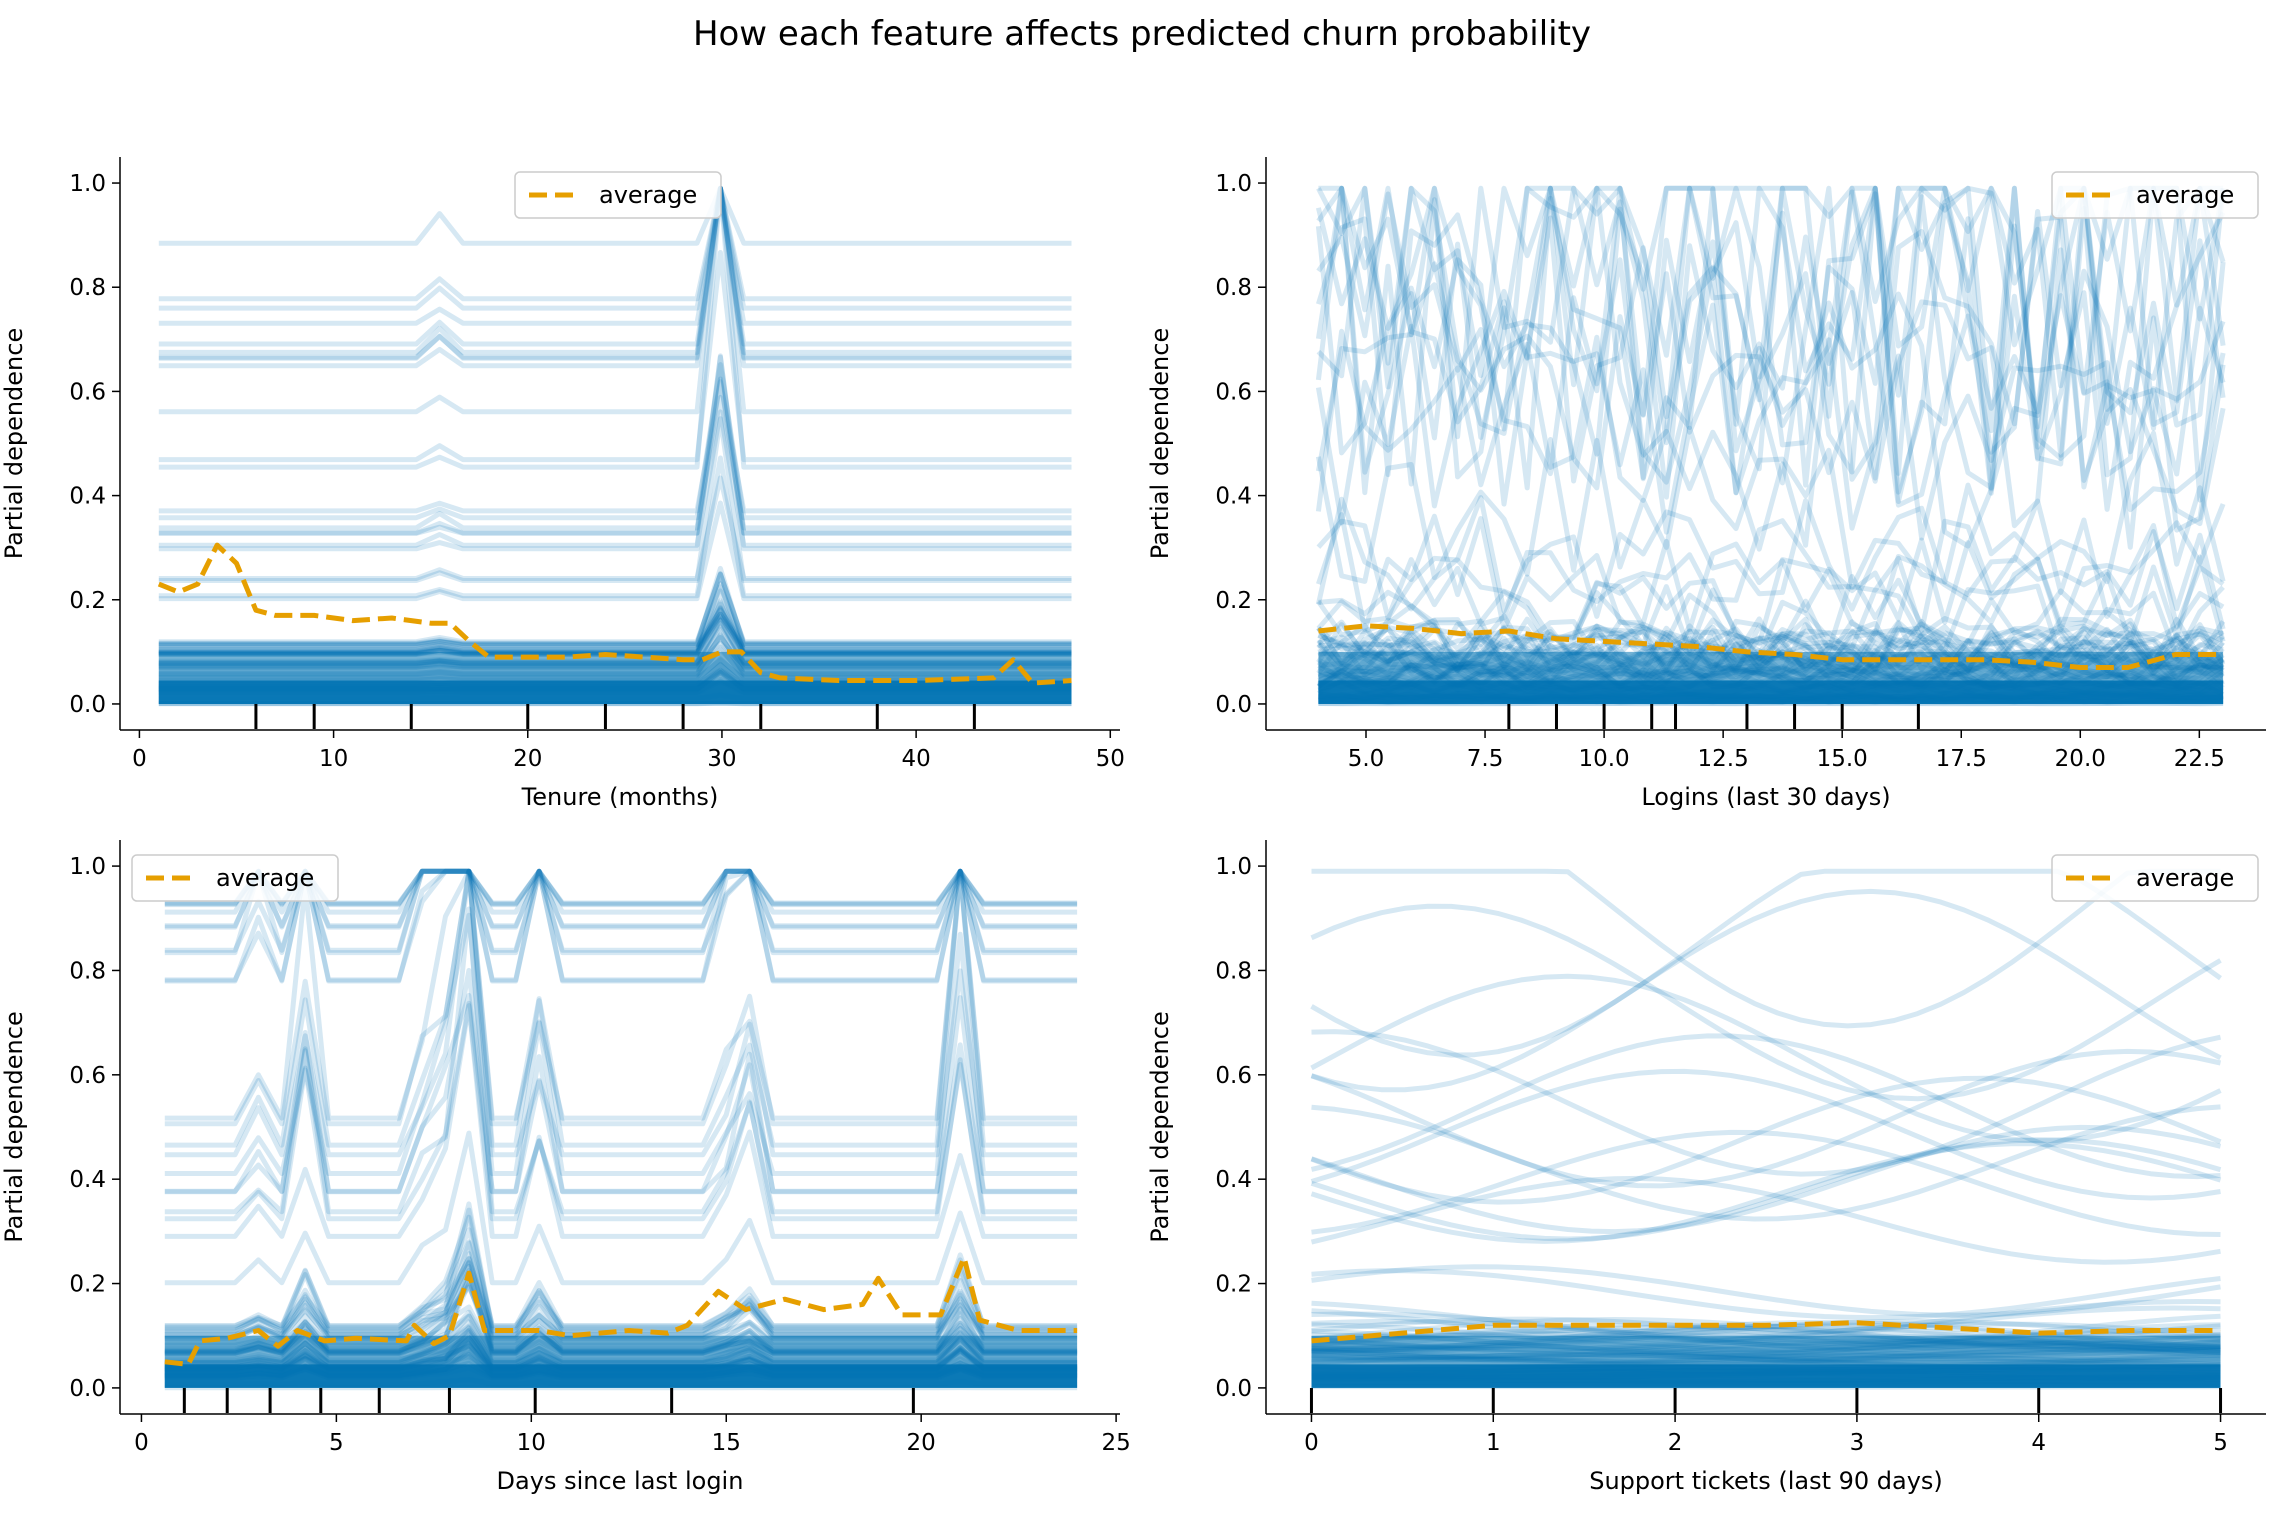  Describe the element at coordinates (1110, 759) in the screenshot. I see `x-tick-label: 50` at that location.